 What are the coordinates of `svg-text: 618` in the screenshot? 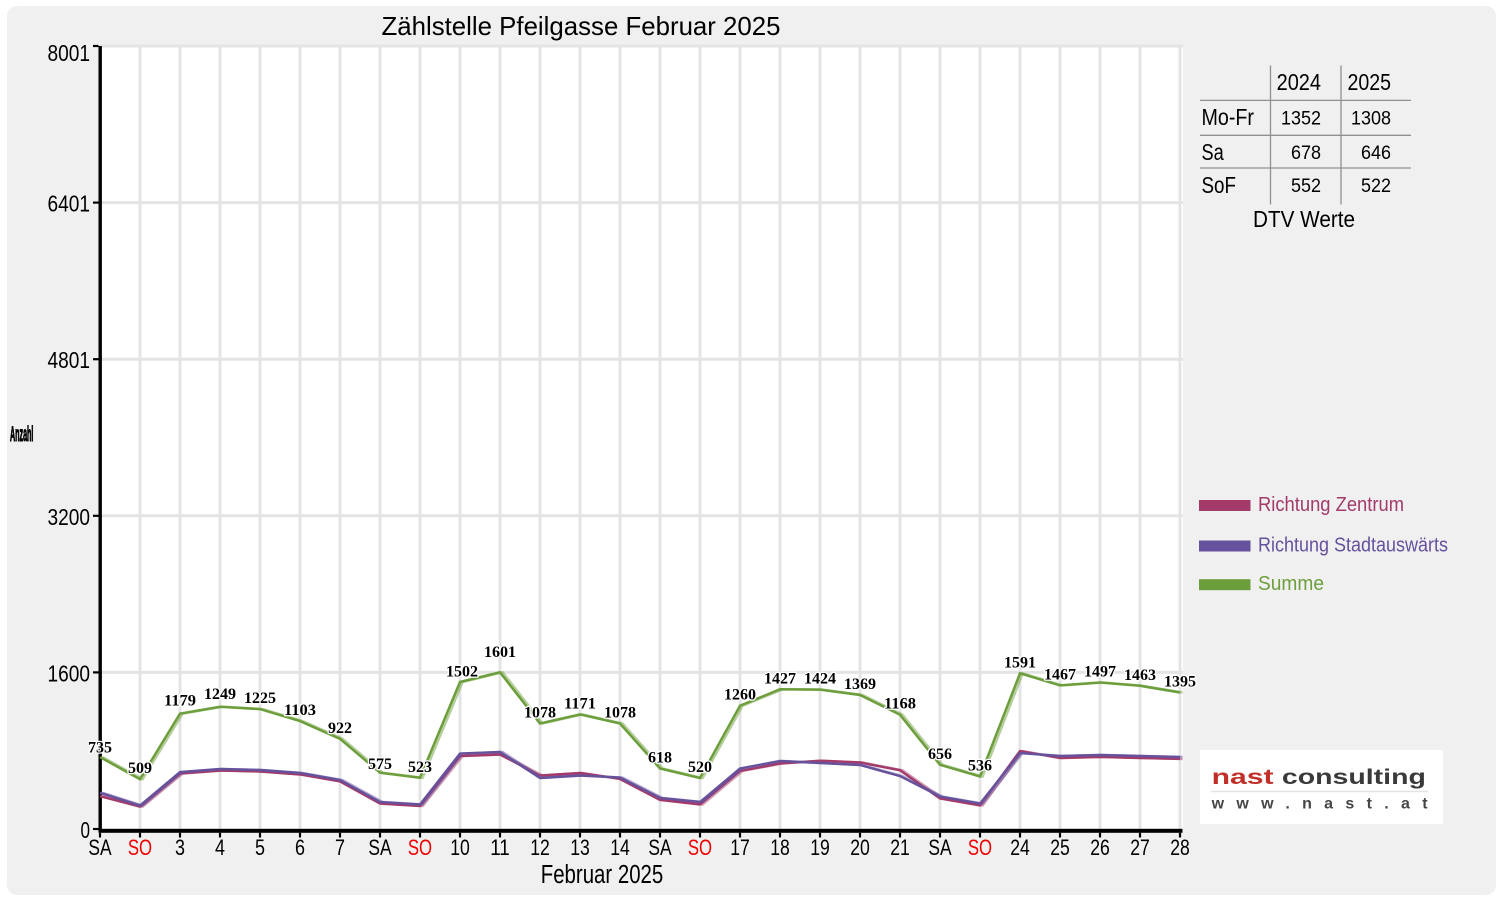 It's located at (660, 758).